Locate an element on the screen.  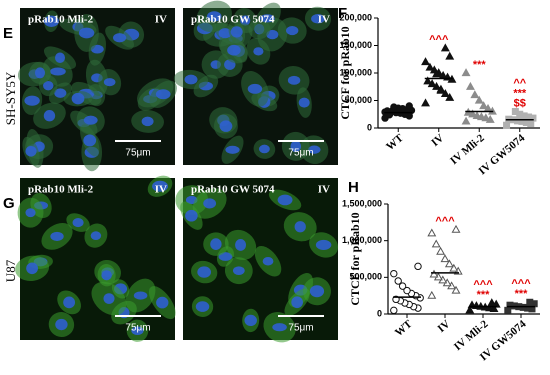
row-label: SH-SY5Y is located at coordinates (10, 98).